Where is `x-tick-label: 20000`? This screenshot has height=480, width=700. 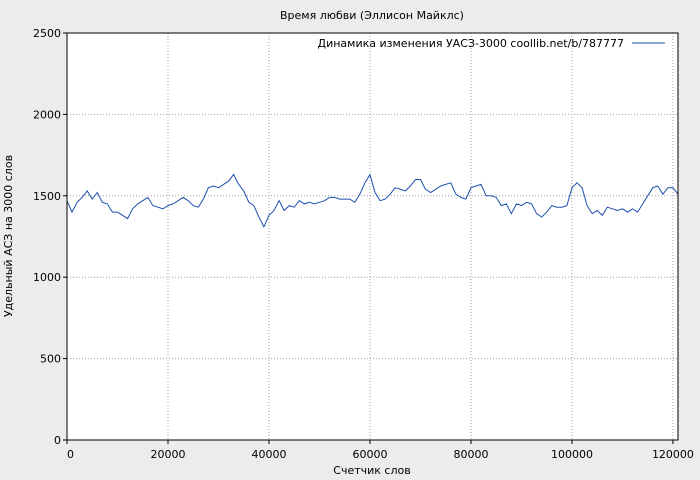
x-tick-label: 20000 is located at coordinates (167, 454).